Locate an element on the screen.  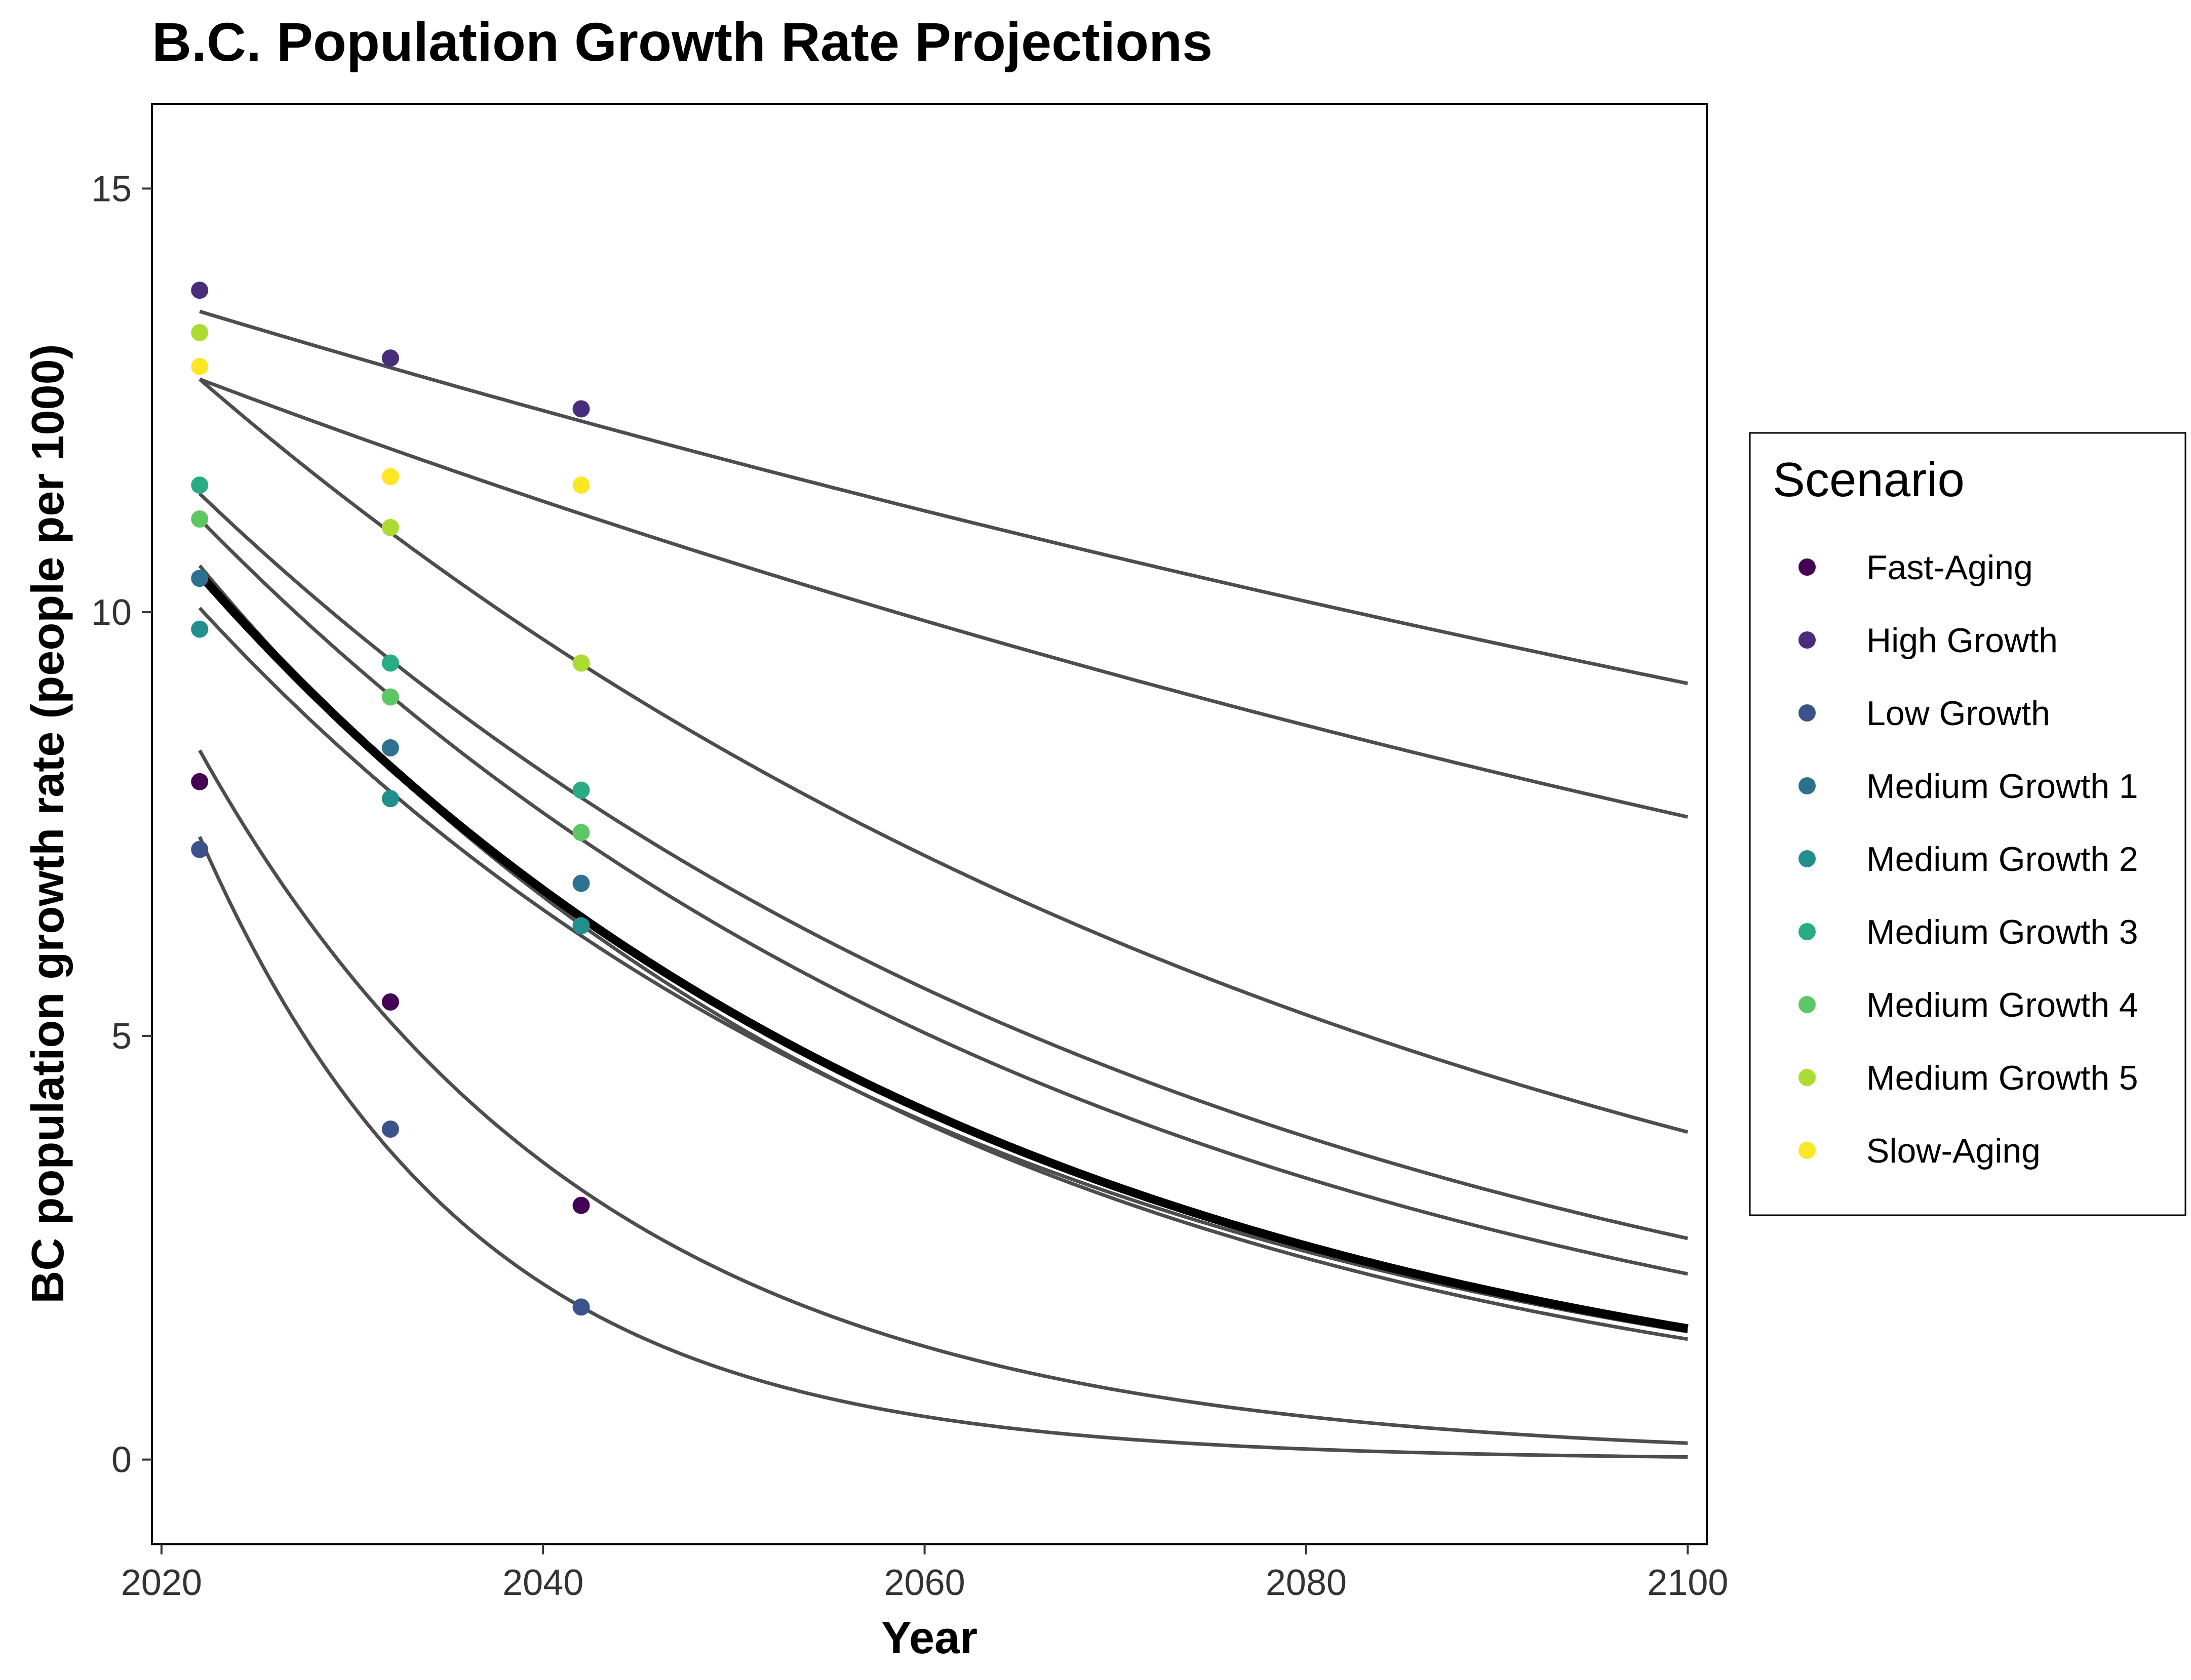
x-tick-label-2100: 2100 is located at coordinates (1687, 1583).